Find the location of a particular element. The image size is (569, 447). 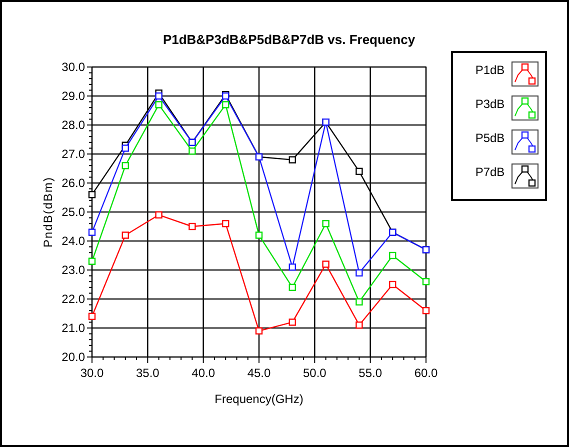

x-tick-label: 50.0 is located at coordinates (314, 373).